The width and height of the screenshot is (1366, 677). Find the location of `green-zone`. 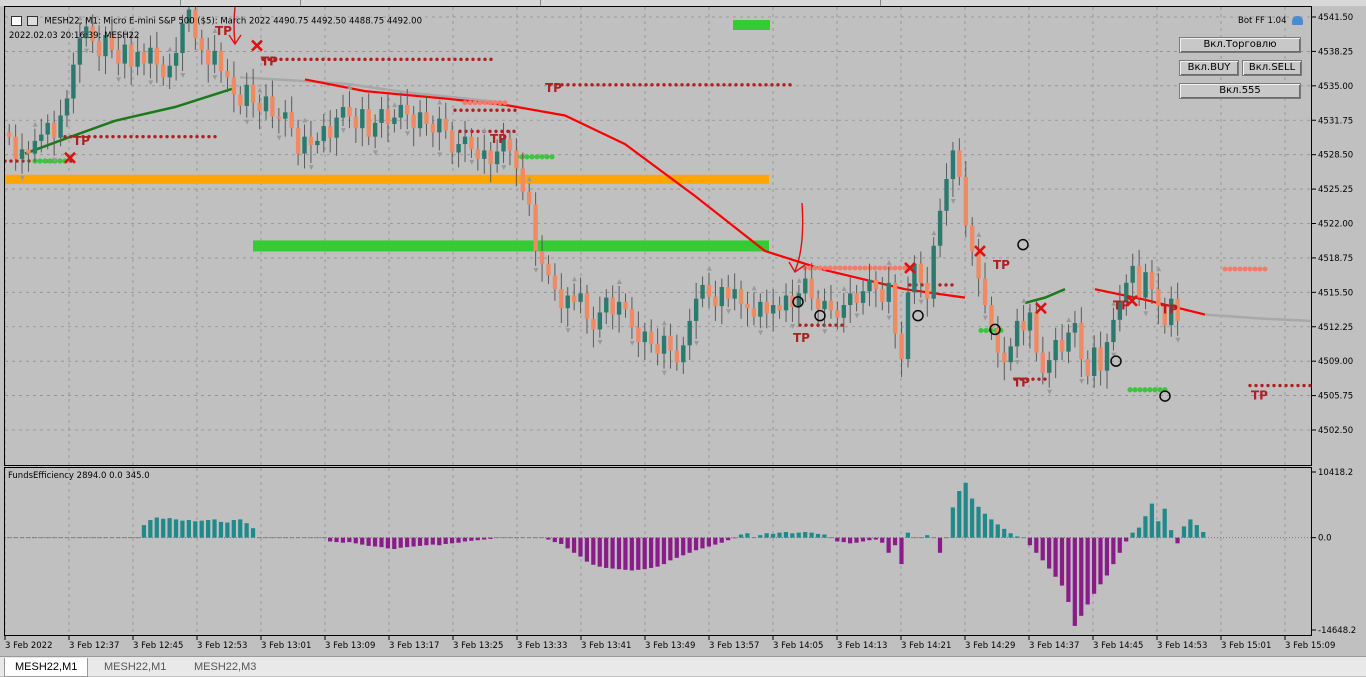

green-zone is located at coordinates (511, 246).